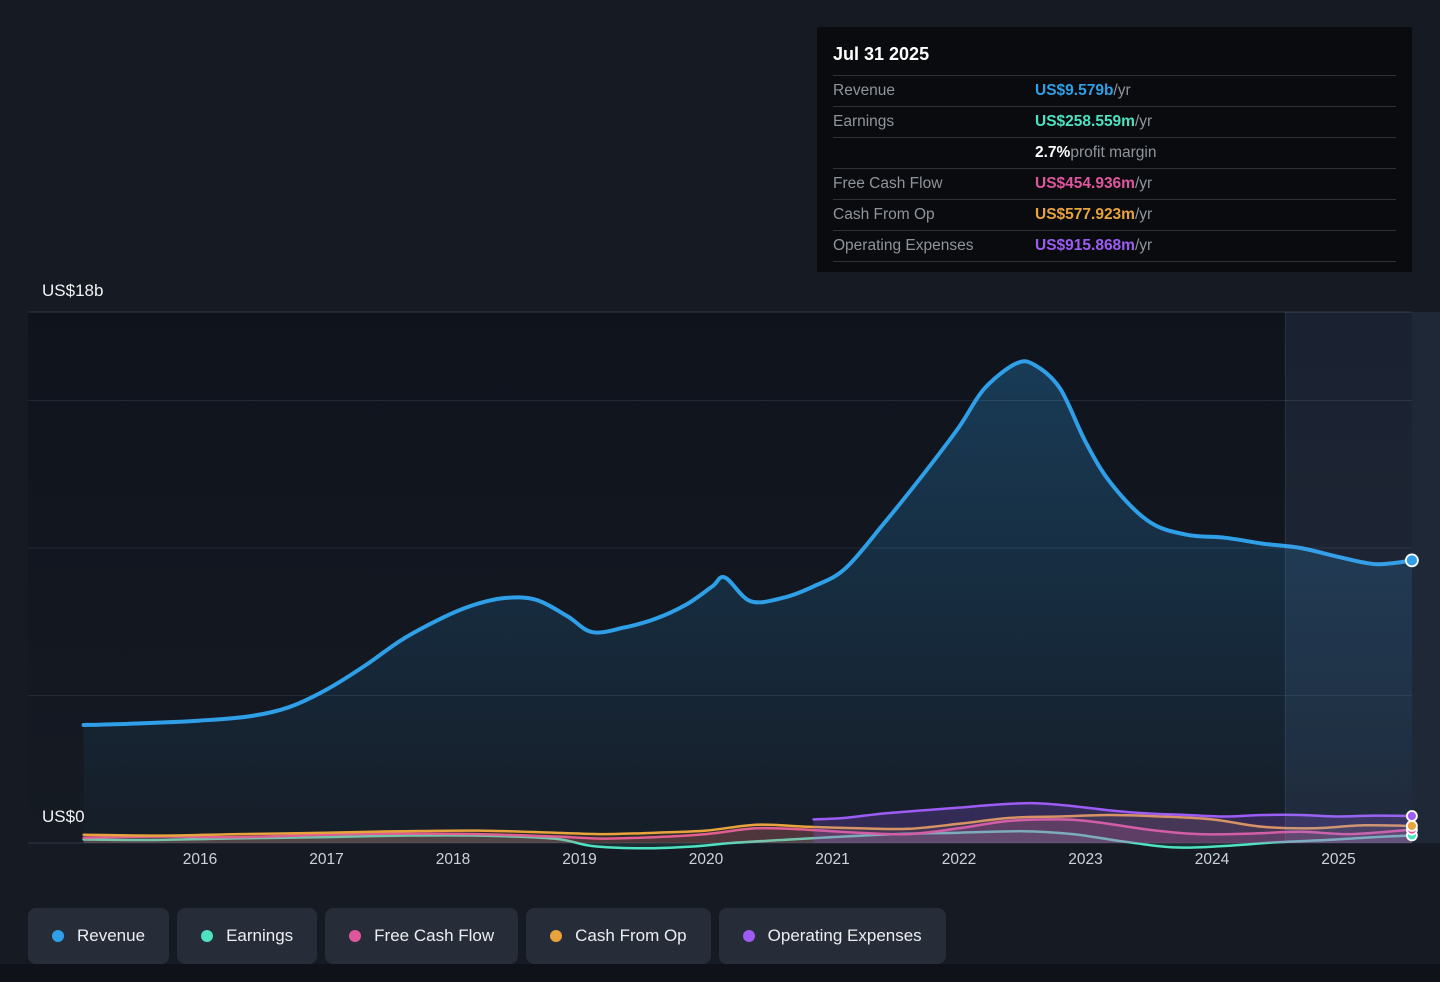 This screenshot has width=1440, height=982. Describe the element at coordinates (1074, 90) in the screenshot. I see `tooltip-row-value: US$9.579b` at that location.